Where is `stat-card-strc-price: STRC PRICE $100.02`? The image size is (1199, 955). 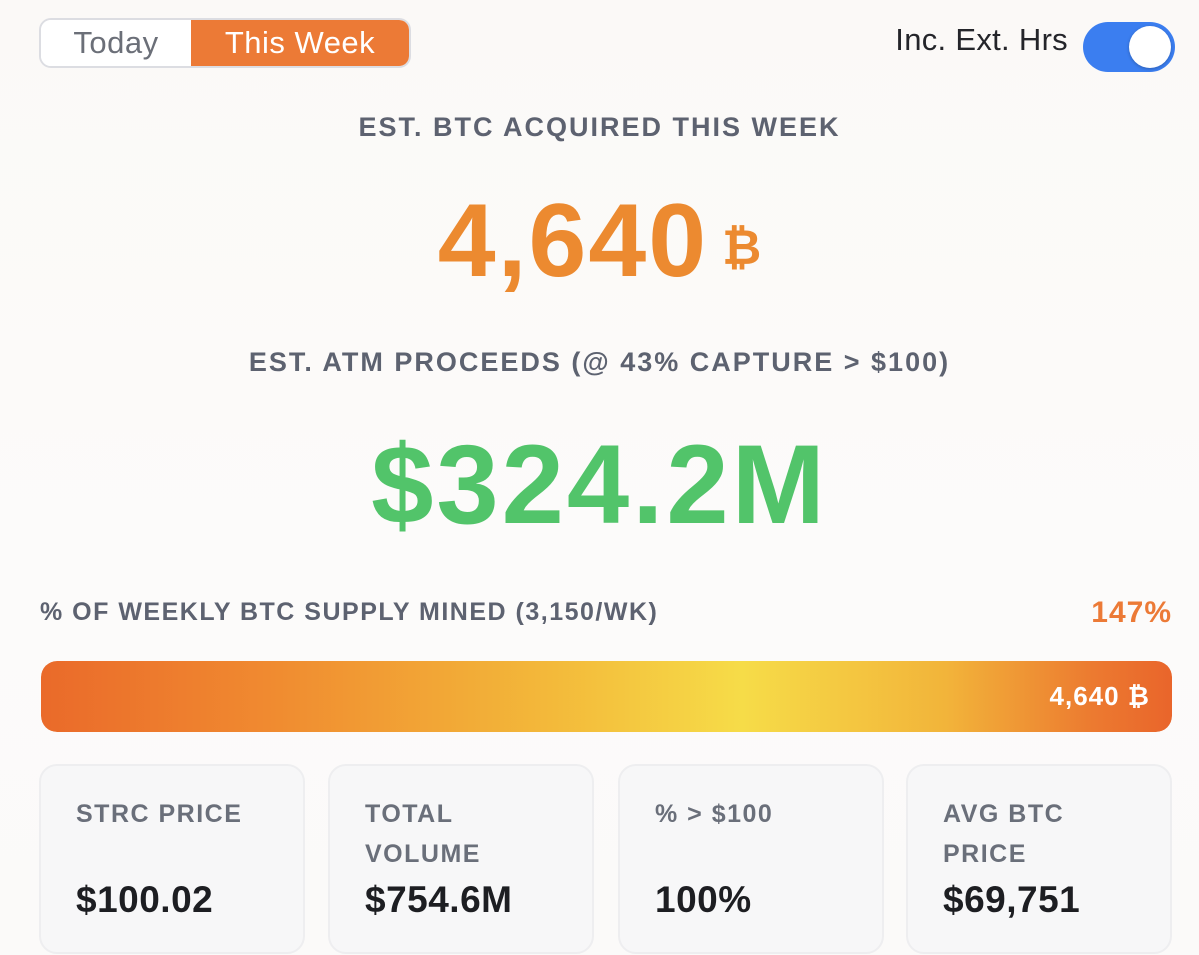
stat-card-strc-price: STRC PRICE $100.02 is located at coordinates (172, 859).